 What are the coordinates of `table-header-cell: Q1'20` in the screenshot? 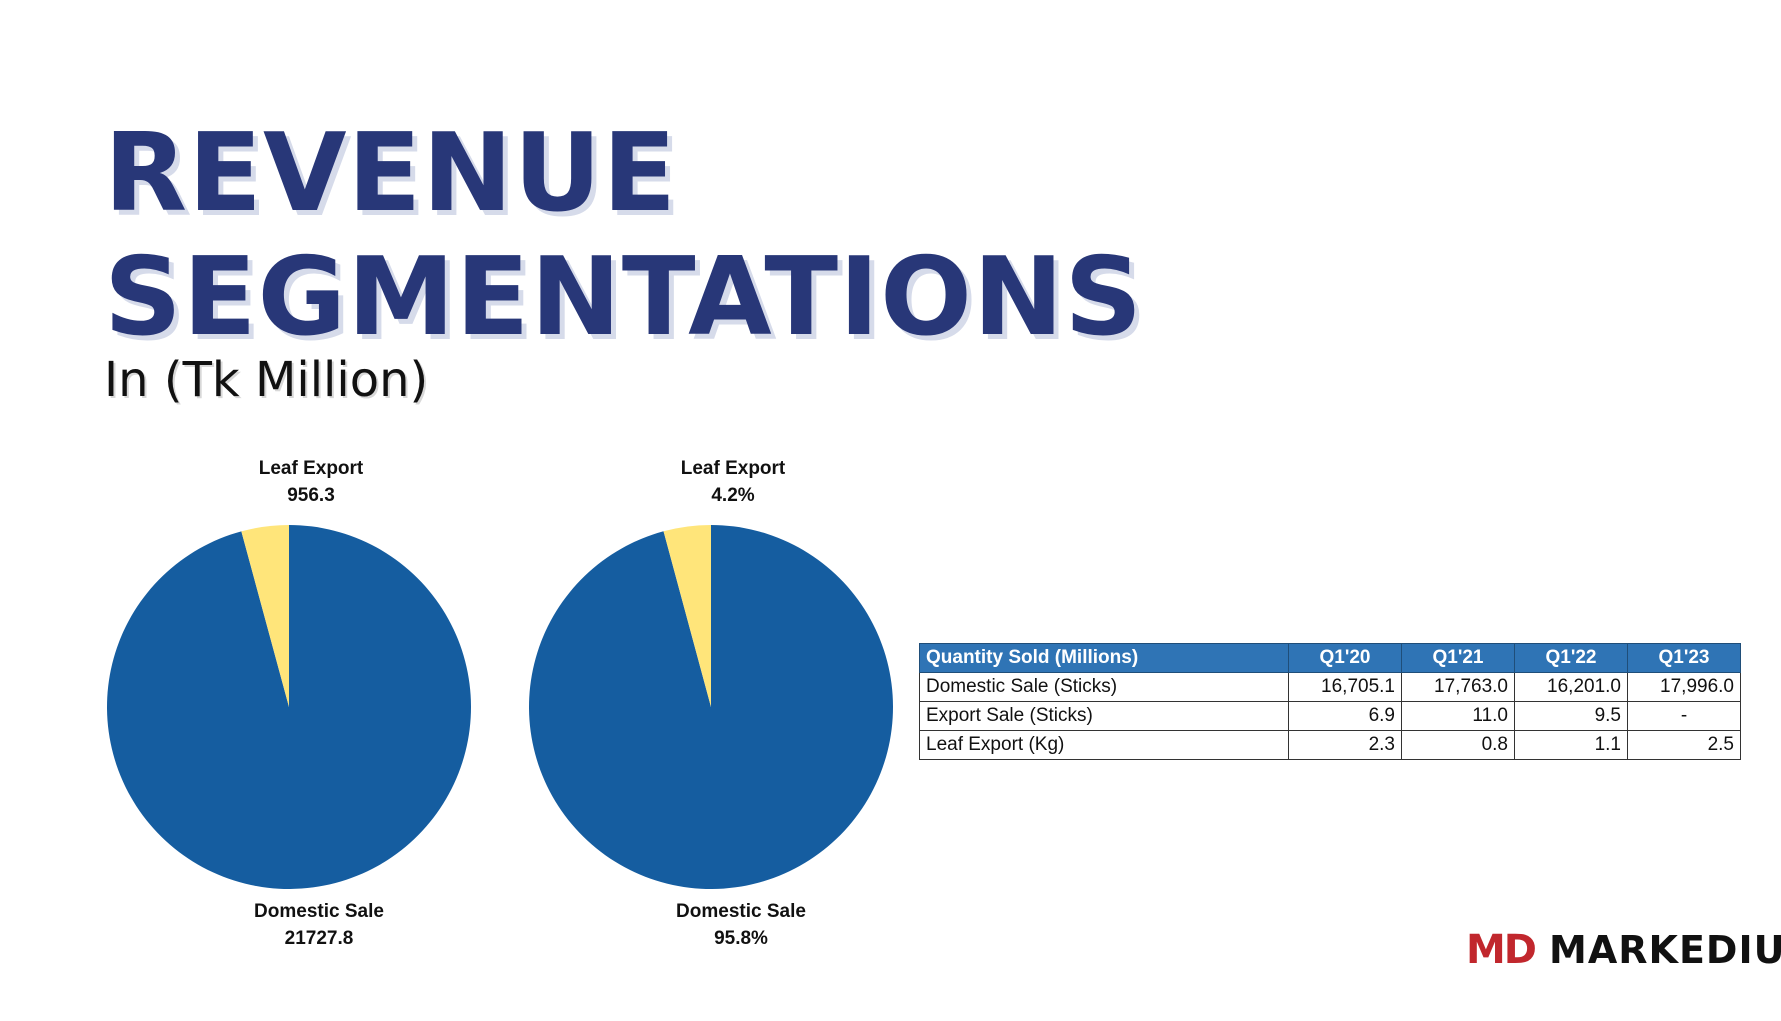 It's located at (1345, 658).